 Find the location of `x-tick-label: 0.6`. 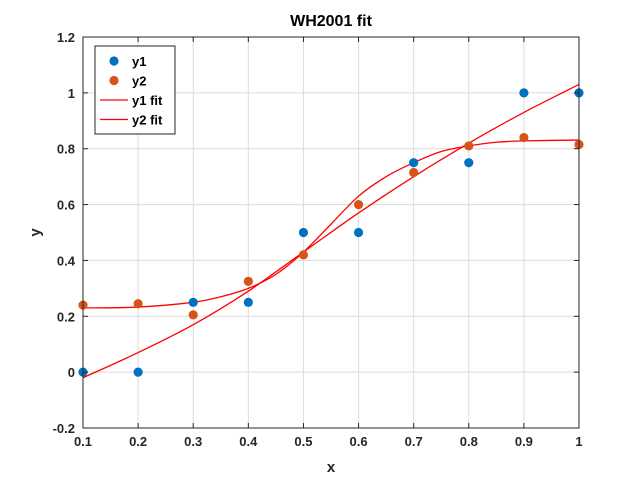

x-tick-label: 0.6 is located at coordinates (359, 441).